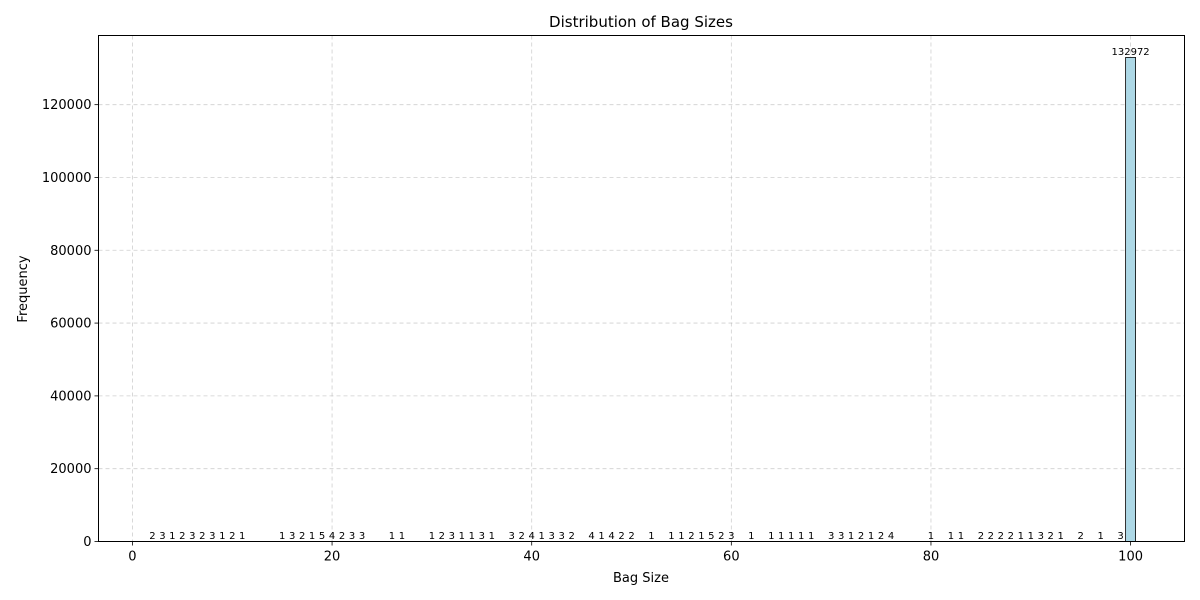  Describe the element at coordinates (931, 557) in the screenshot. I see `x-tick-label: 80` at that location.